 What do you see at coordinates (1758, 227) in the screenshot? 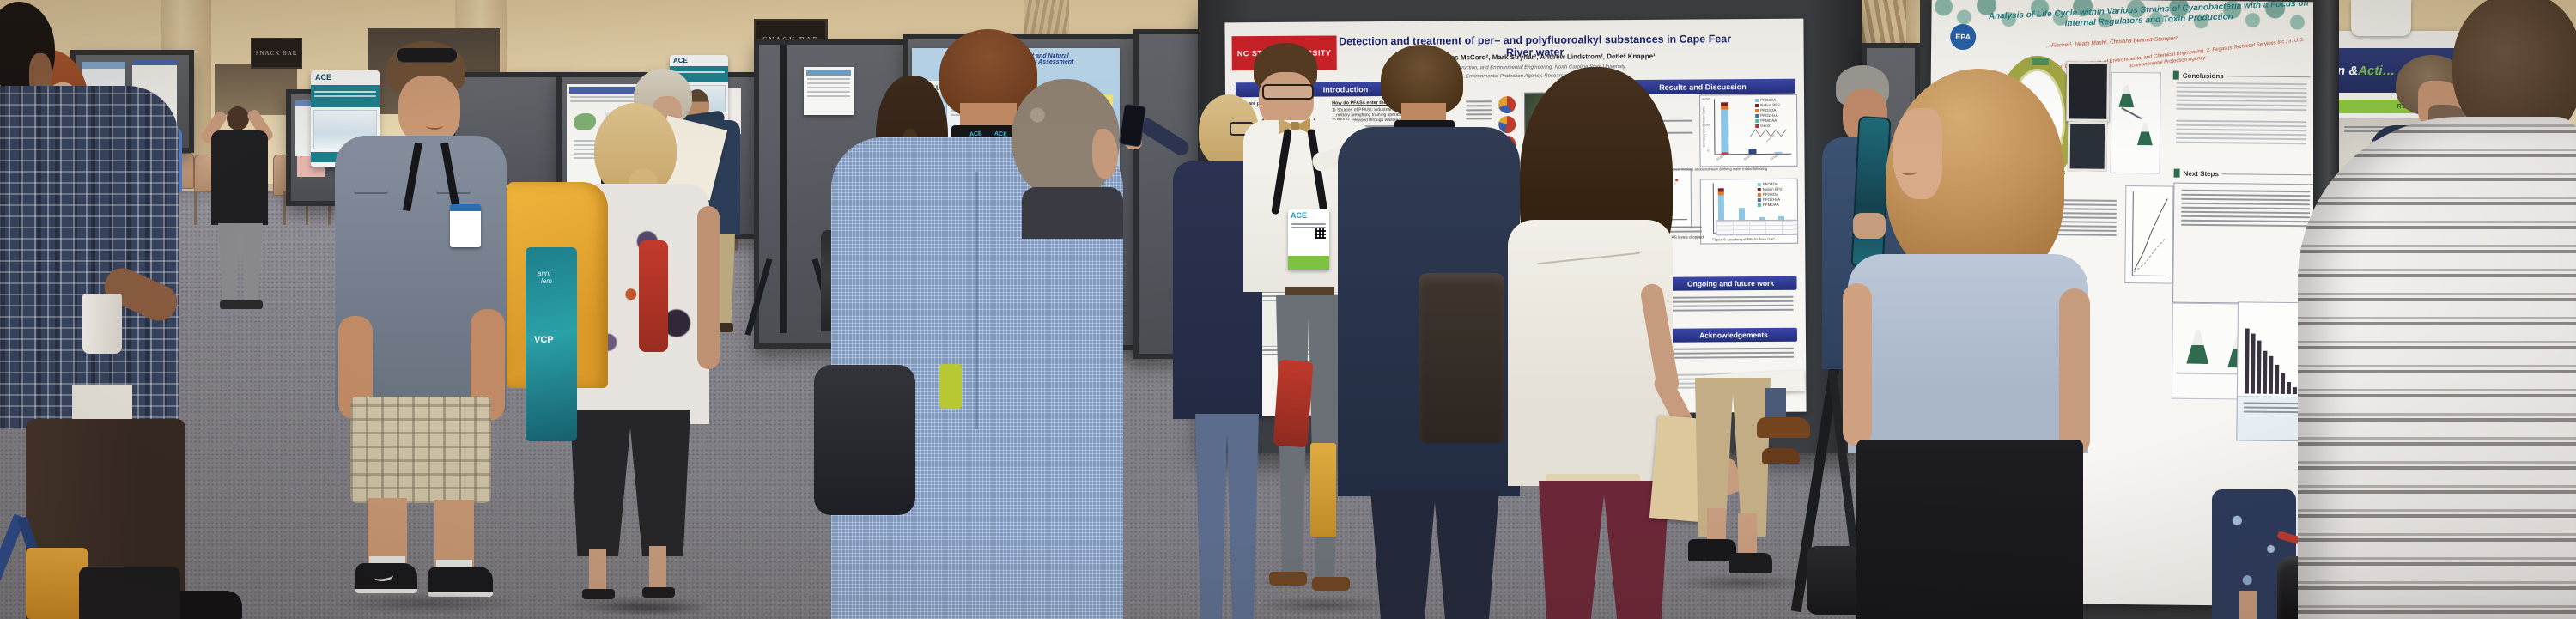
I see `mini-table` at bounding box center [1758, 227].